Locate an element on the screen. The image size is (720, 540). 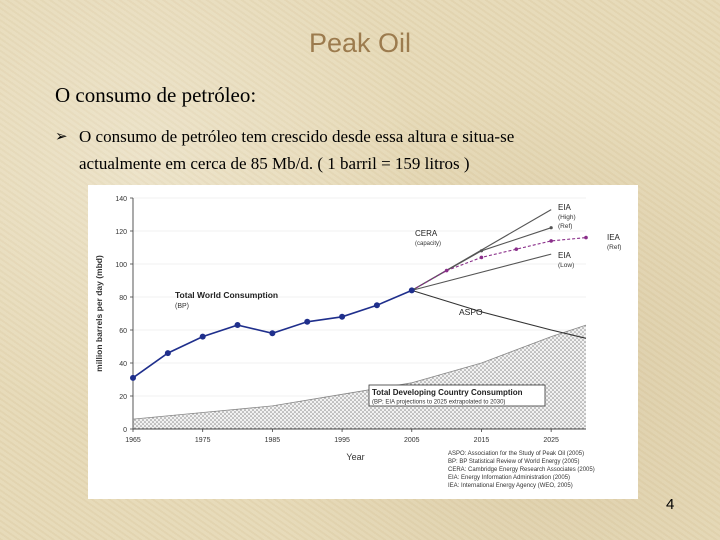
eia-high-source: (Ref) is located at coordinates (565, 226).